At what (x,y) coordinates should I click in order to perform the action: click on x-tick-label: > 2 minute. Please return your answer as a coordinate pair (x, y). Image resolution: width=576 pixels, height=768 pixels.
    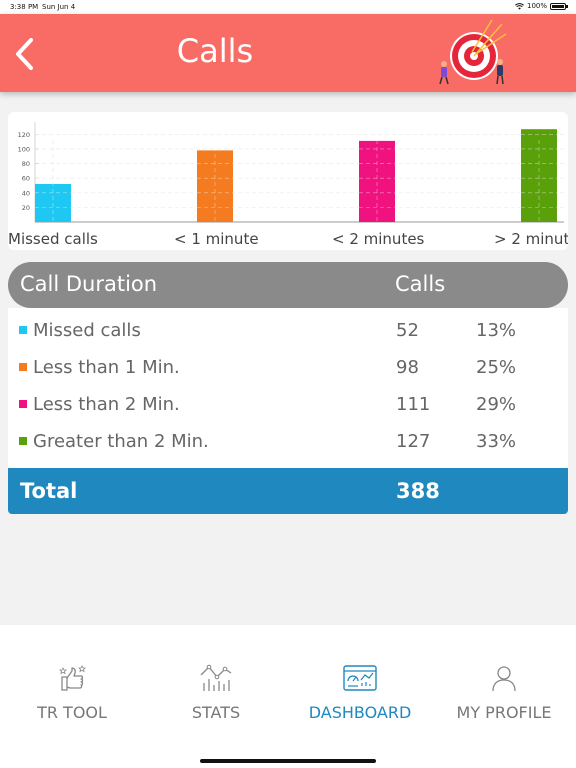
    Looking at the image, I should click on (531, 239).